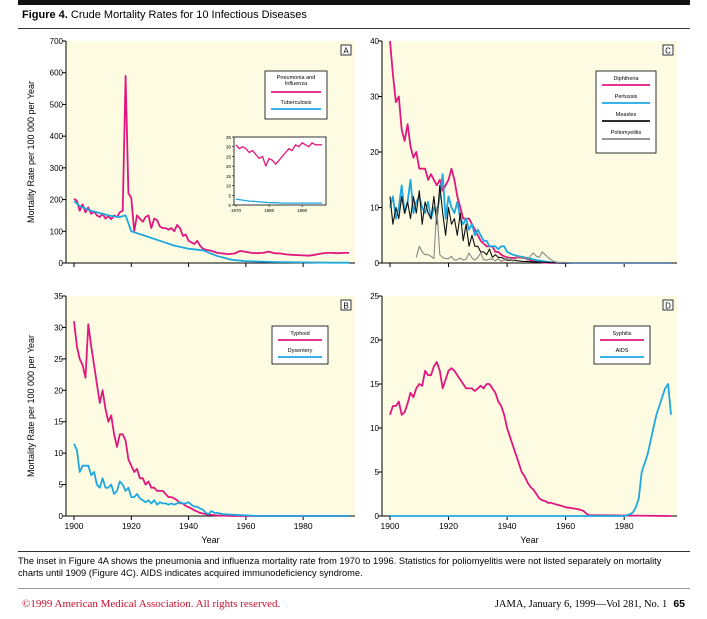 The image size is (707, 619). I want to click on y-tick-label: 500, so click(57, 104).